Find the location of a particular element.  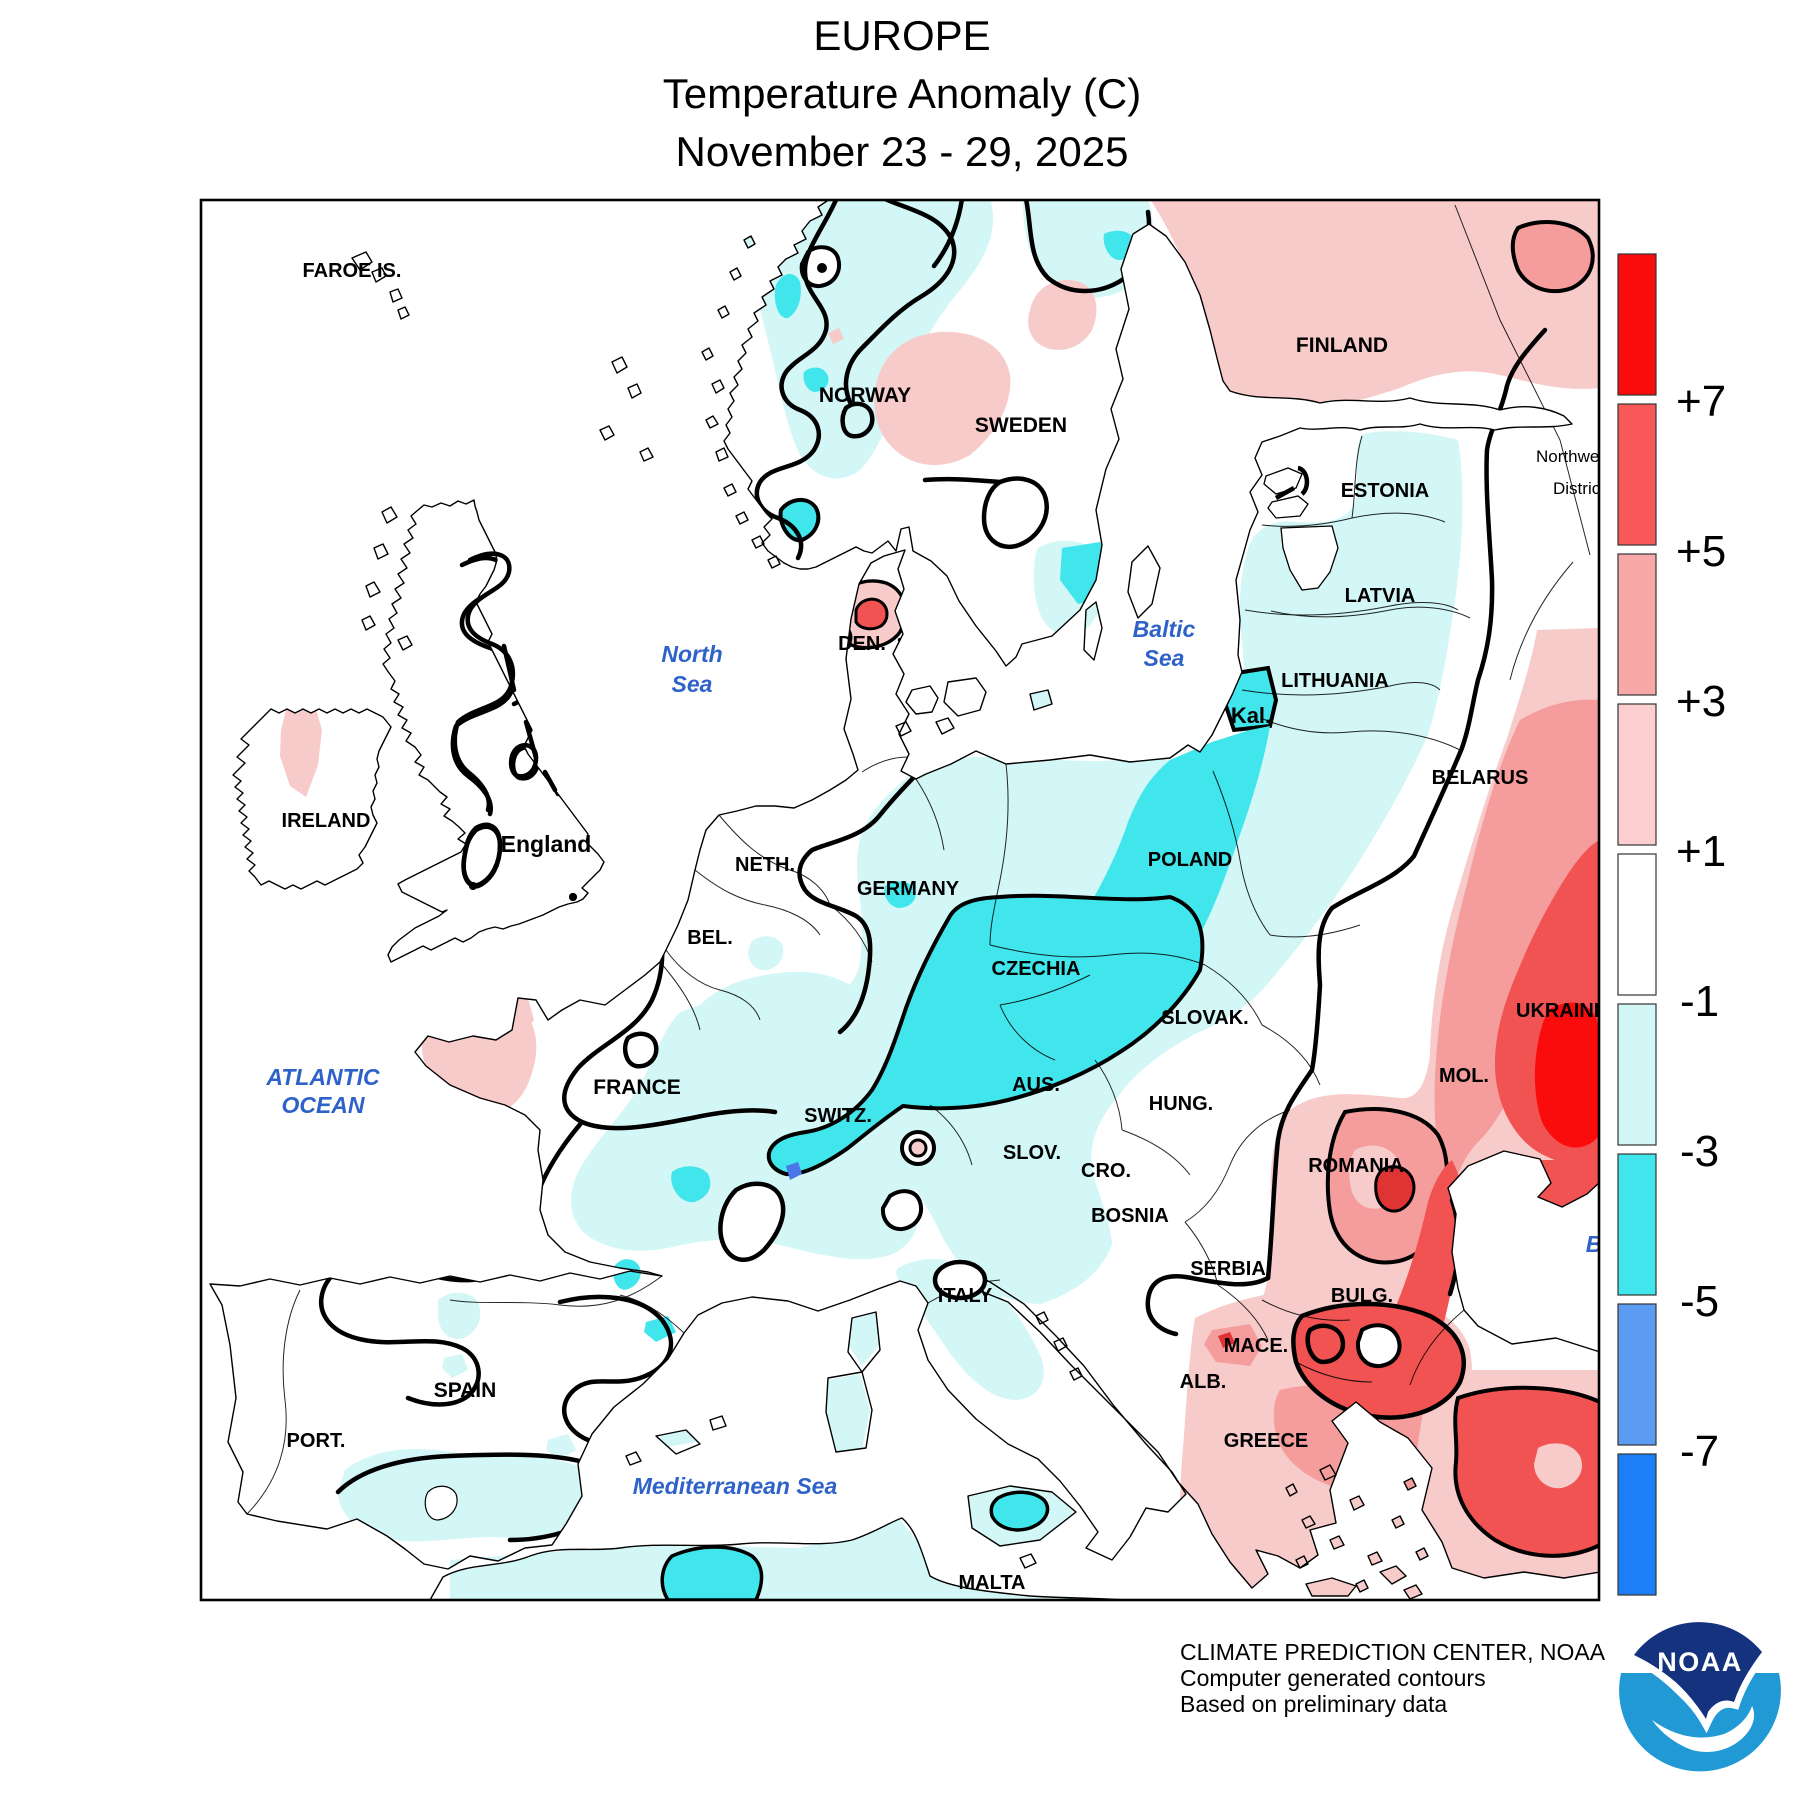

svg-text: District is located at coordinates (1579, 488).